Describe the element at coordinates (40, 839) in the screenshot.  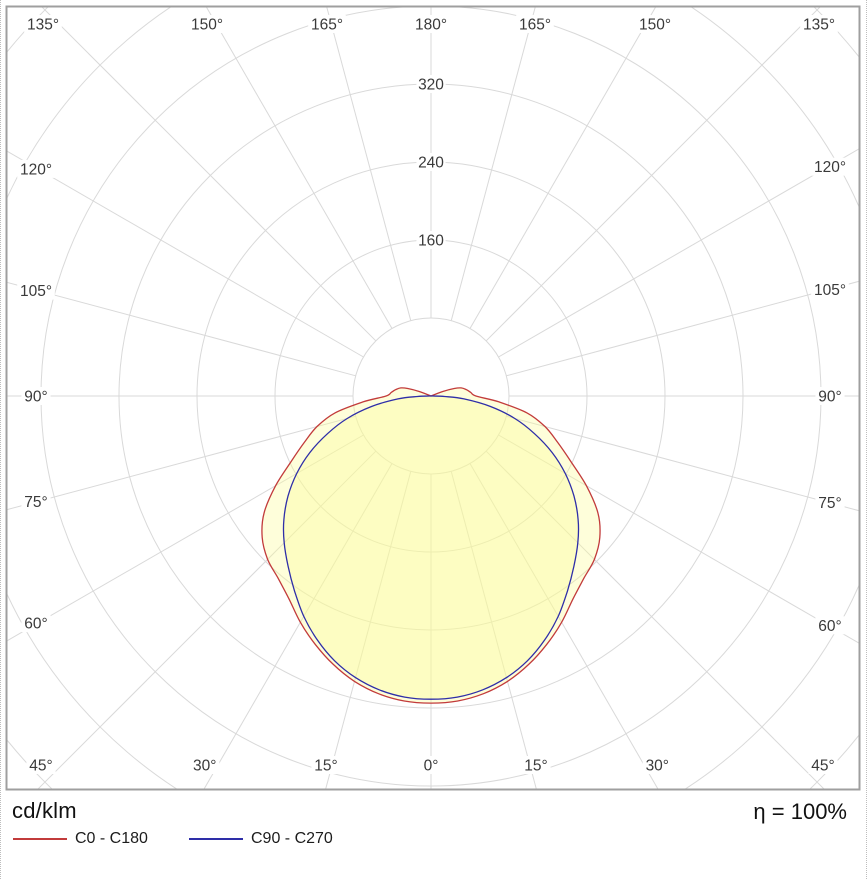
I see `legend-line-red` at that location.